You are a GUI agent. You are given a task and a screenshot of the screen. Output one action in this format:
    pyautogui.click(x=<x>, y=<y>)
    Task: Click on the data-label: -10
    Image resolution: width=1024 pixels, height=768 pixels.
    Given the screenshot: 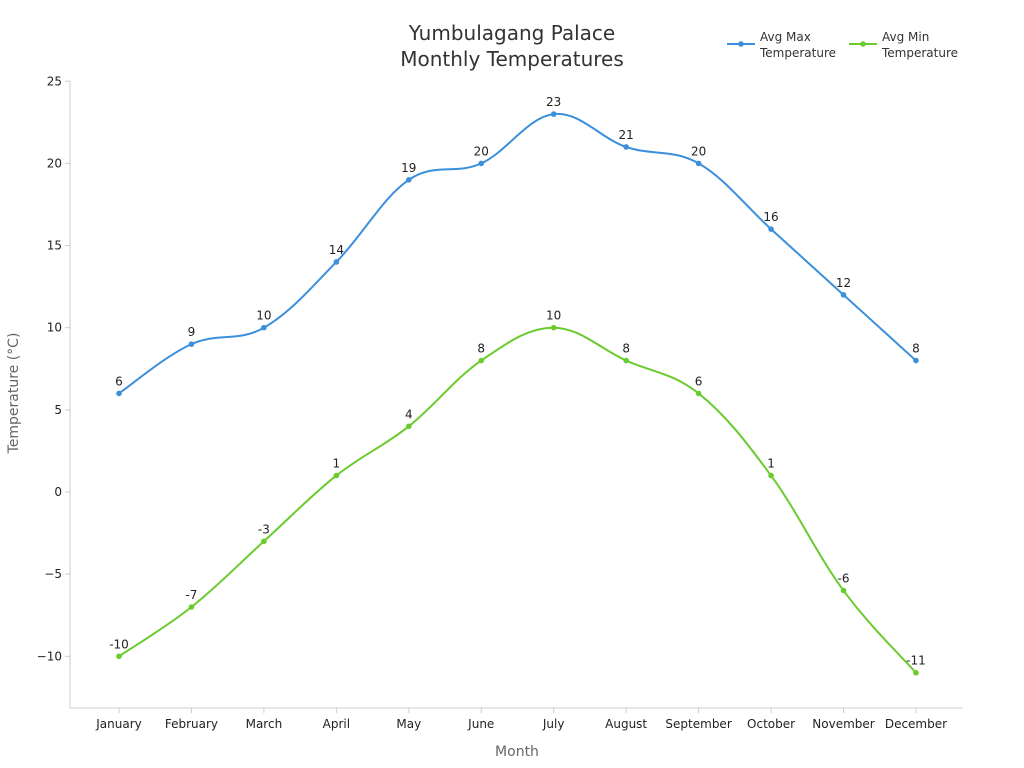 What is the action you would take?
    pyautogui.click(x=119, y=644)
    